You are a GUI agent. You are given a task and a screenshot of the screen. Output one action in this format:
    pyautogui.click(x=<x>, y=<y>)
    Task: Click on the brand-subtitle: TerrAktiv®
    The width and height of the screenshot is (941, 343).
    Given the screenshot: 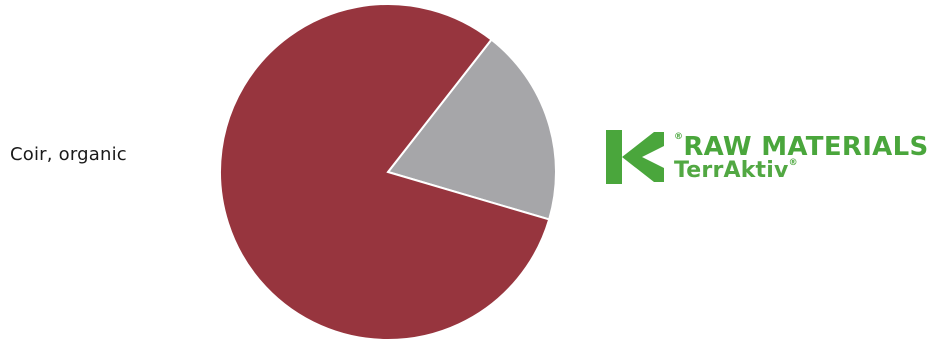 What is the action you would take?
    pyautogui.click(x=736, y=170)
    